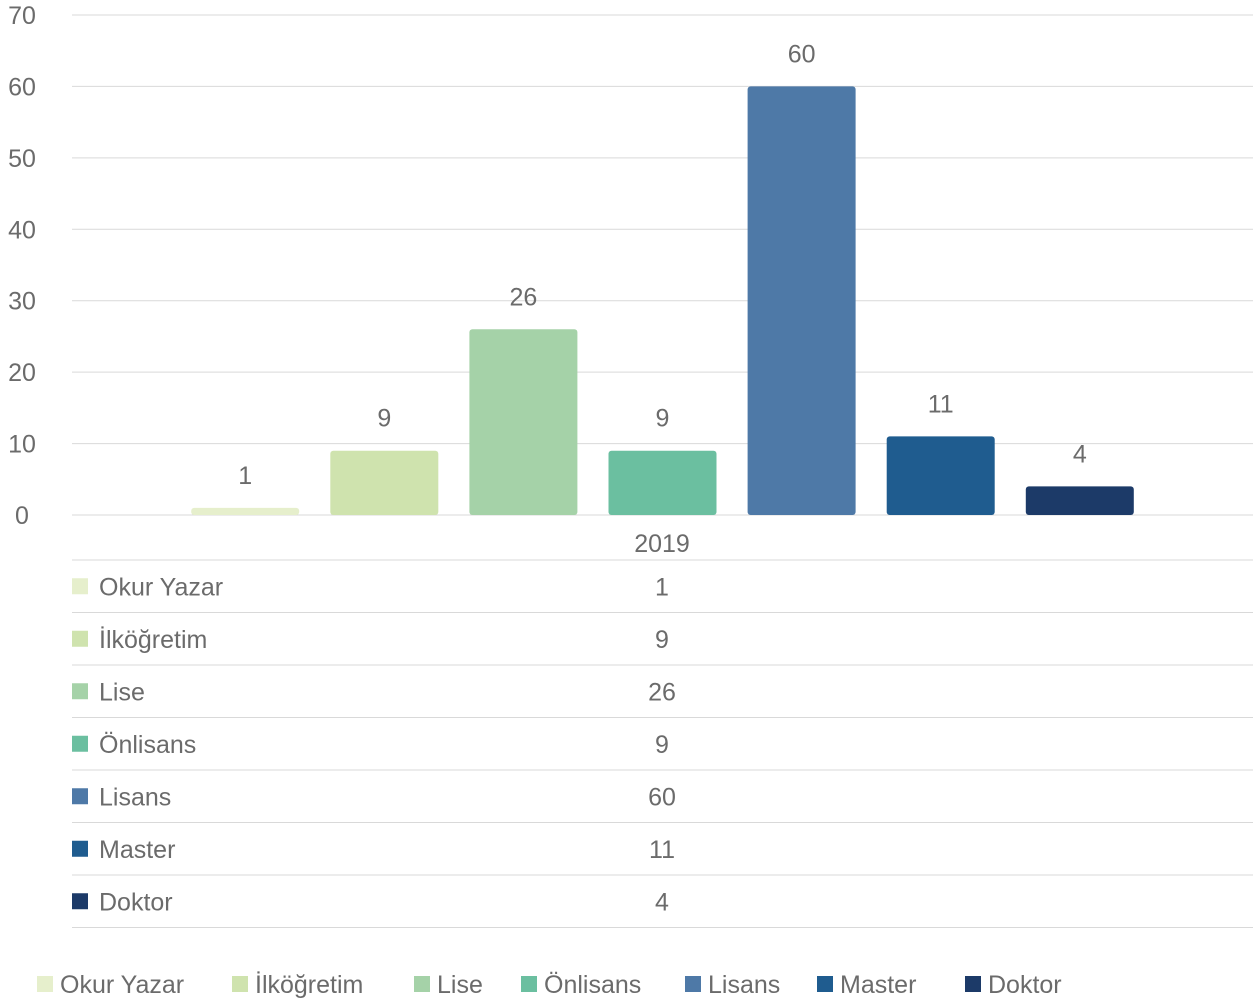 This screenshot has width=1257, height=1000. Describe the element at coordinates (22, 445) in the screenshot. I see `y-tick-label: 10` at that location.